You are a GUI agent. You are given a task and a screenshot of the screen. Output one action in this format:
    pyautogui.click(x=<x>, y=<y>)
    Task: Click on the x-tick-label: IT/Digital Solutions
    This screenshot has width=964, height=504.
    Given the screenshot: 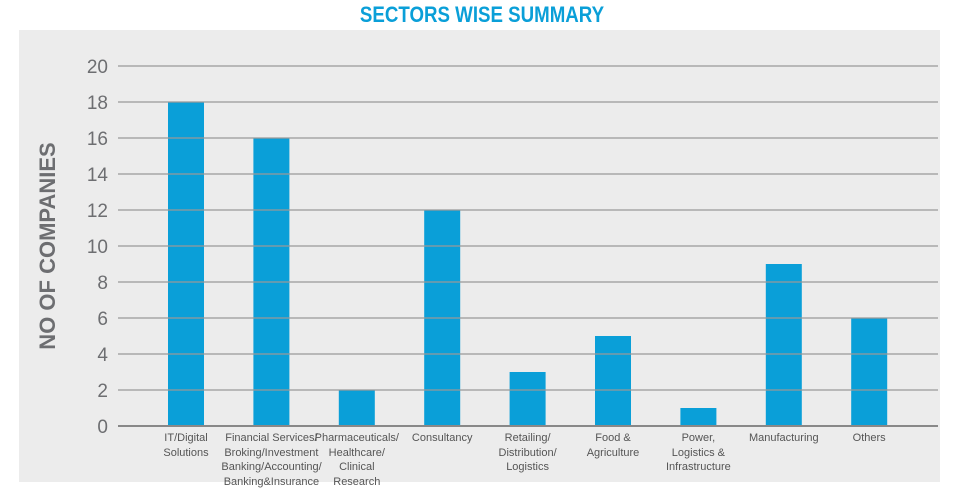 What is the action you would take?
    pyautogui.click(x=186, y=445)
    